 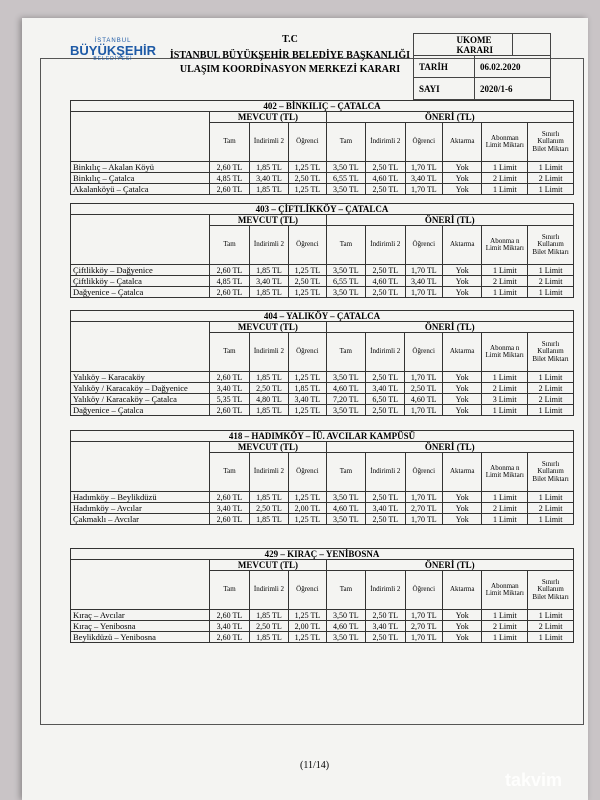 I want to click on tc: T.C, so click(x=290, y=39).